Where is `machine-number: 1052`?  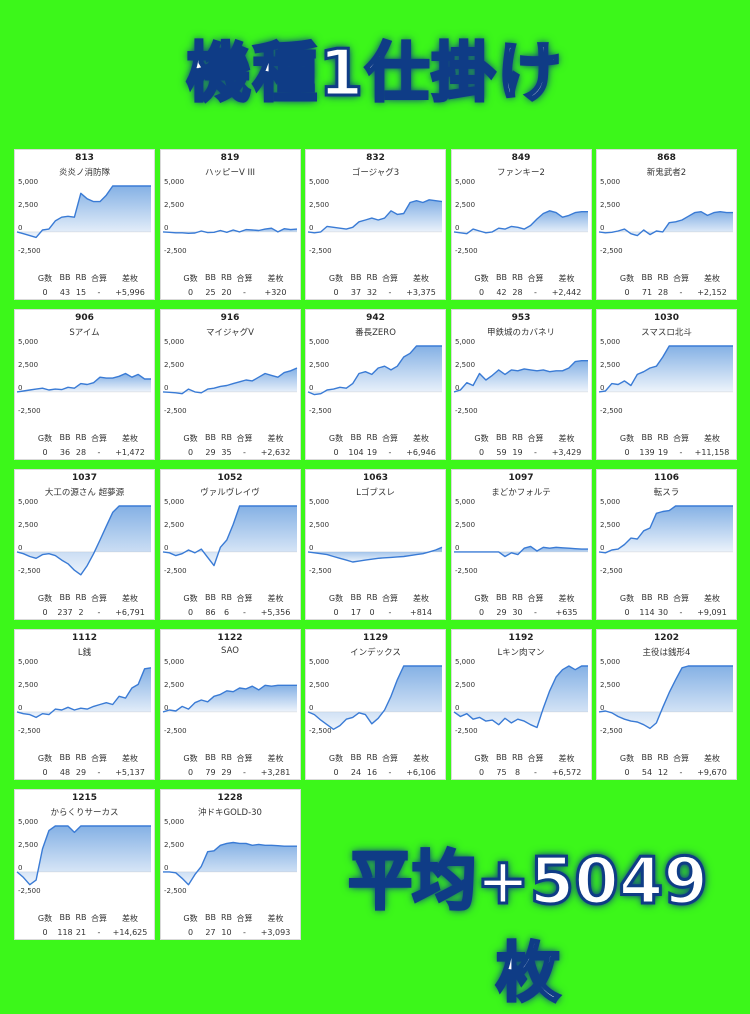
machine-number: 1052 is located at coordinates (230, 478).